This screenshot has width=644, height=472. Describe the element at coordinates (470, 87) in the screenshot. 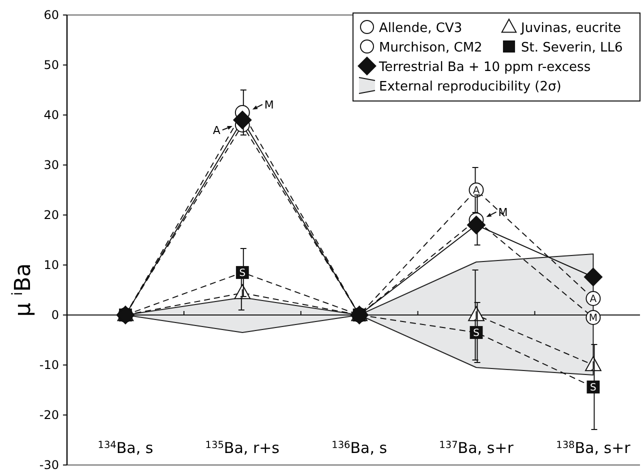

I see `legend-label: External reproducibility (2σ)` at that location.